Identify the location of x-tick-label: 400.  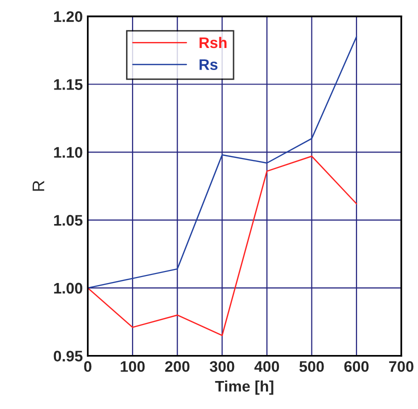
(267, 366).